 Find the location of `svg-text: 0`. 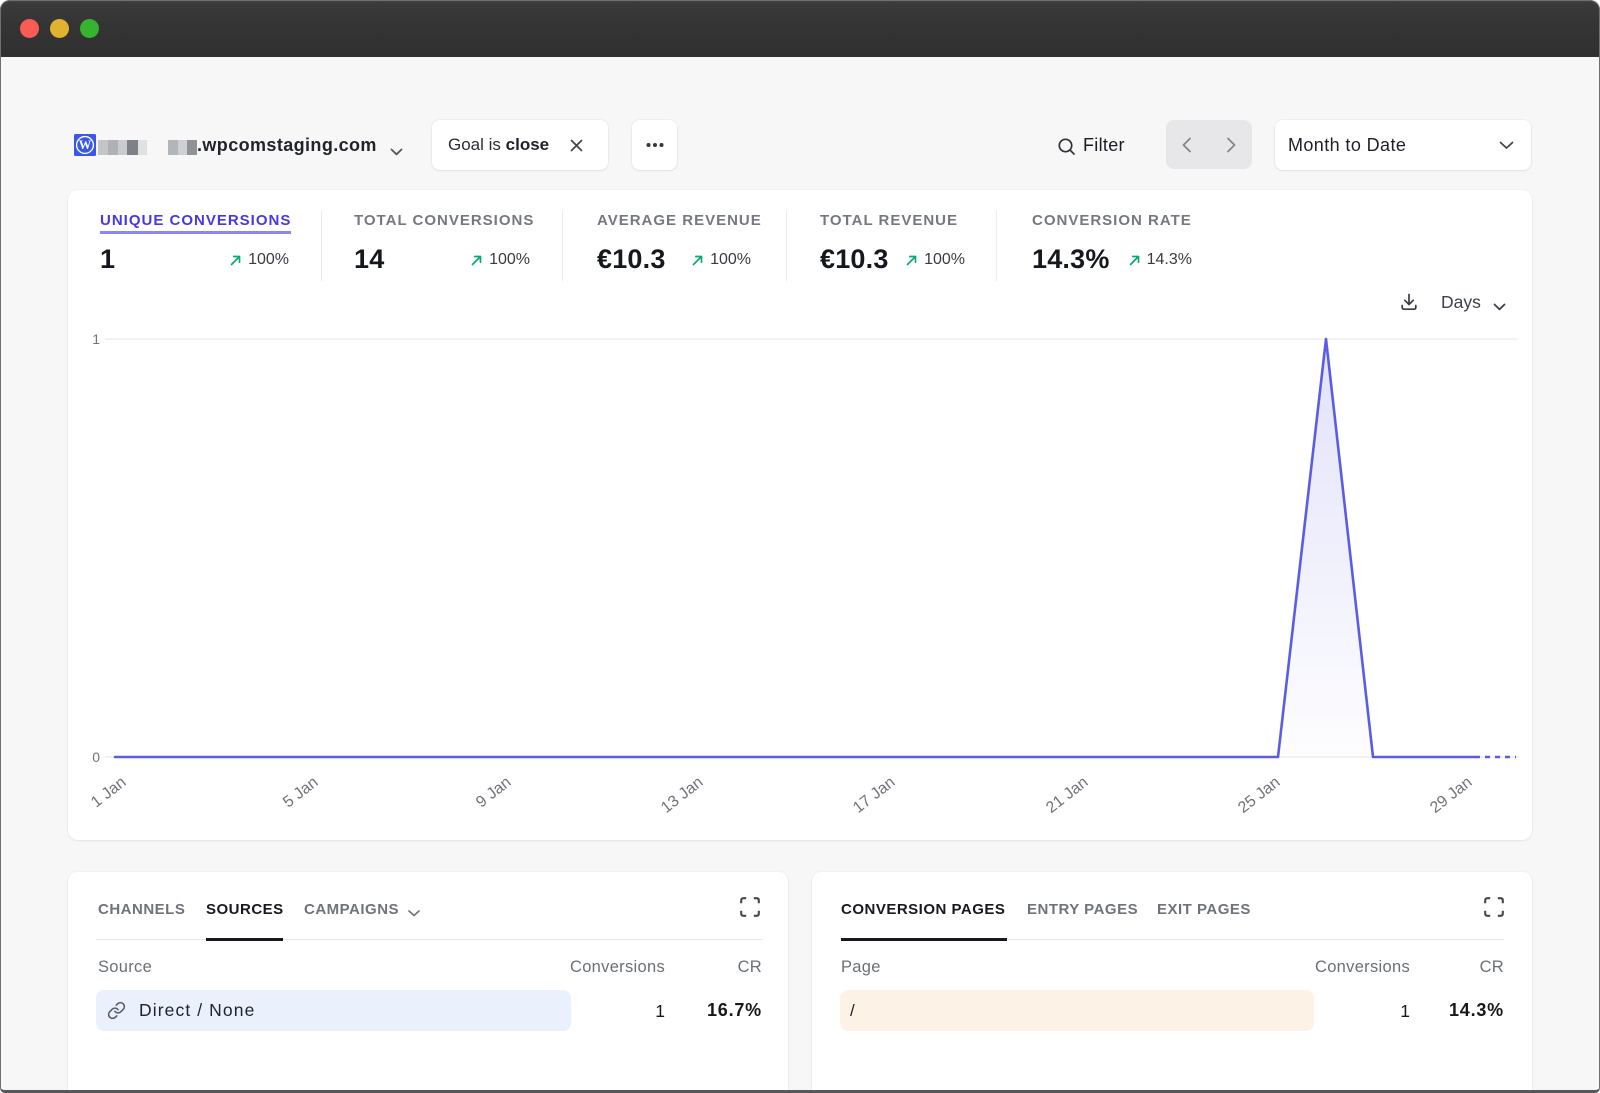

svg-text: 0 is located at coordinates (96, 757).